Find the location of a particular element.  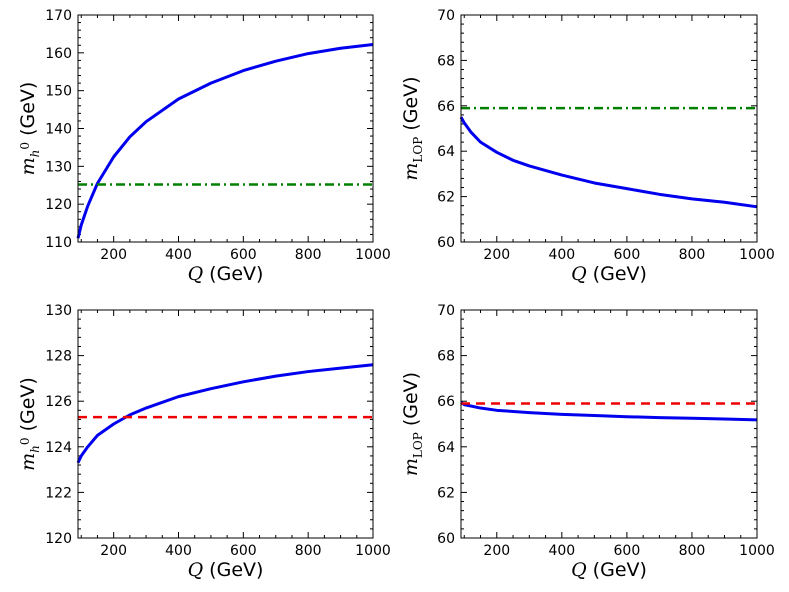

y-tick-label: 160 is located at coordinates (58, 54).